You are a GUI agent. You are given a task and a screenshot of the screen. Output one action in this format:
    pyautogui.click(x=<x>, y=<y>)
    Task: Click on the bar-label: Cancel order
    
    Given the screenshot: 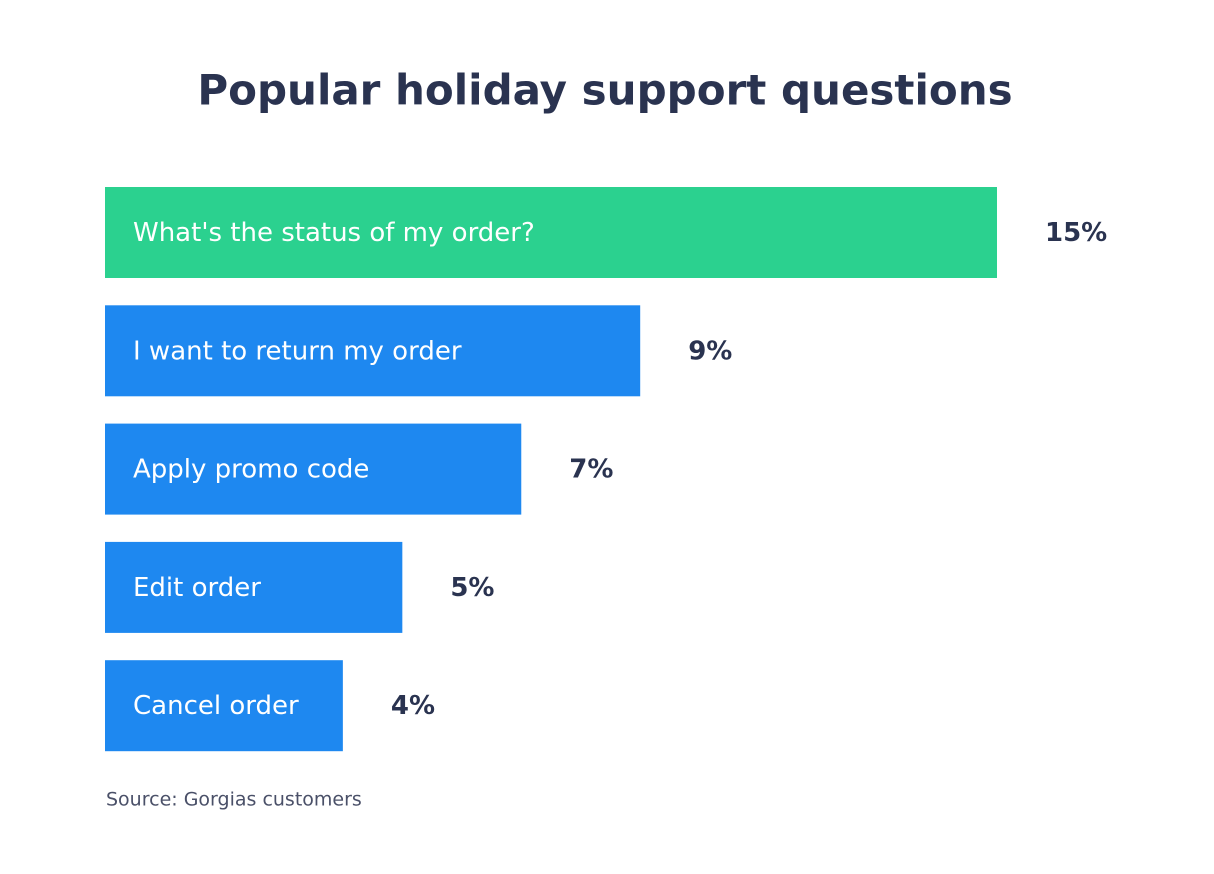 What is the action you would take?
    pyautogui.click(x=216, y=706)
    